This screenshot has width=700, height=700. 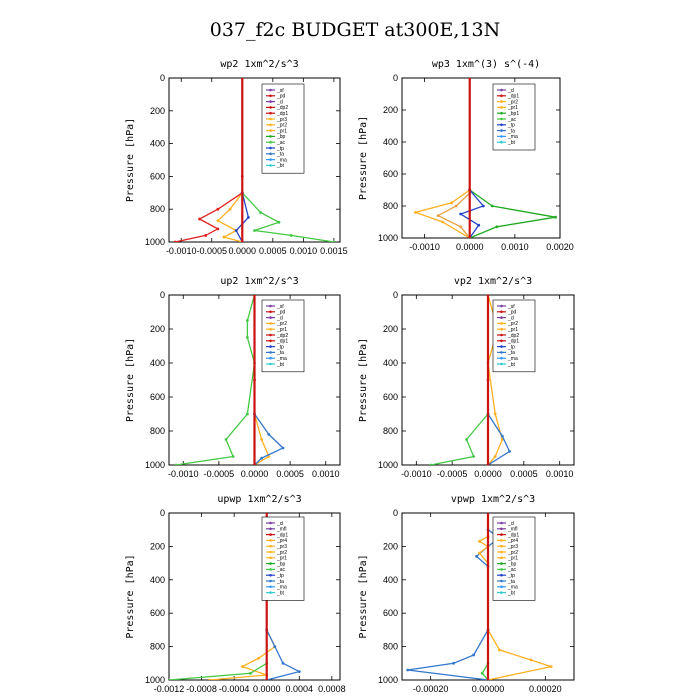 What do you see at coordinates (254, 596) in the screenshot?
I see `plot-frame` at bounding box center [254, 596].